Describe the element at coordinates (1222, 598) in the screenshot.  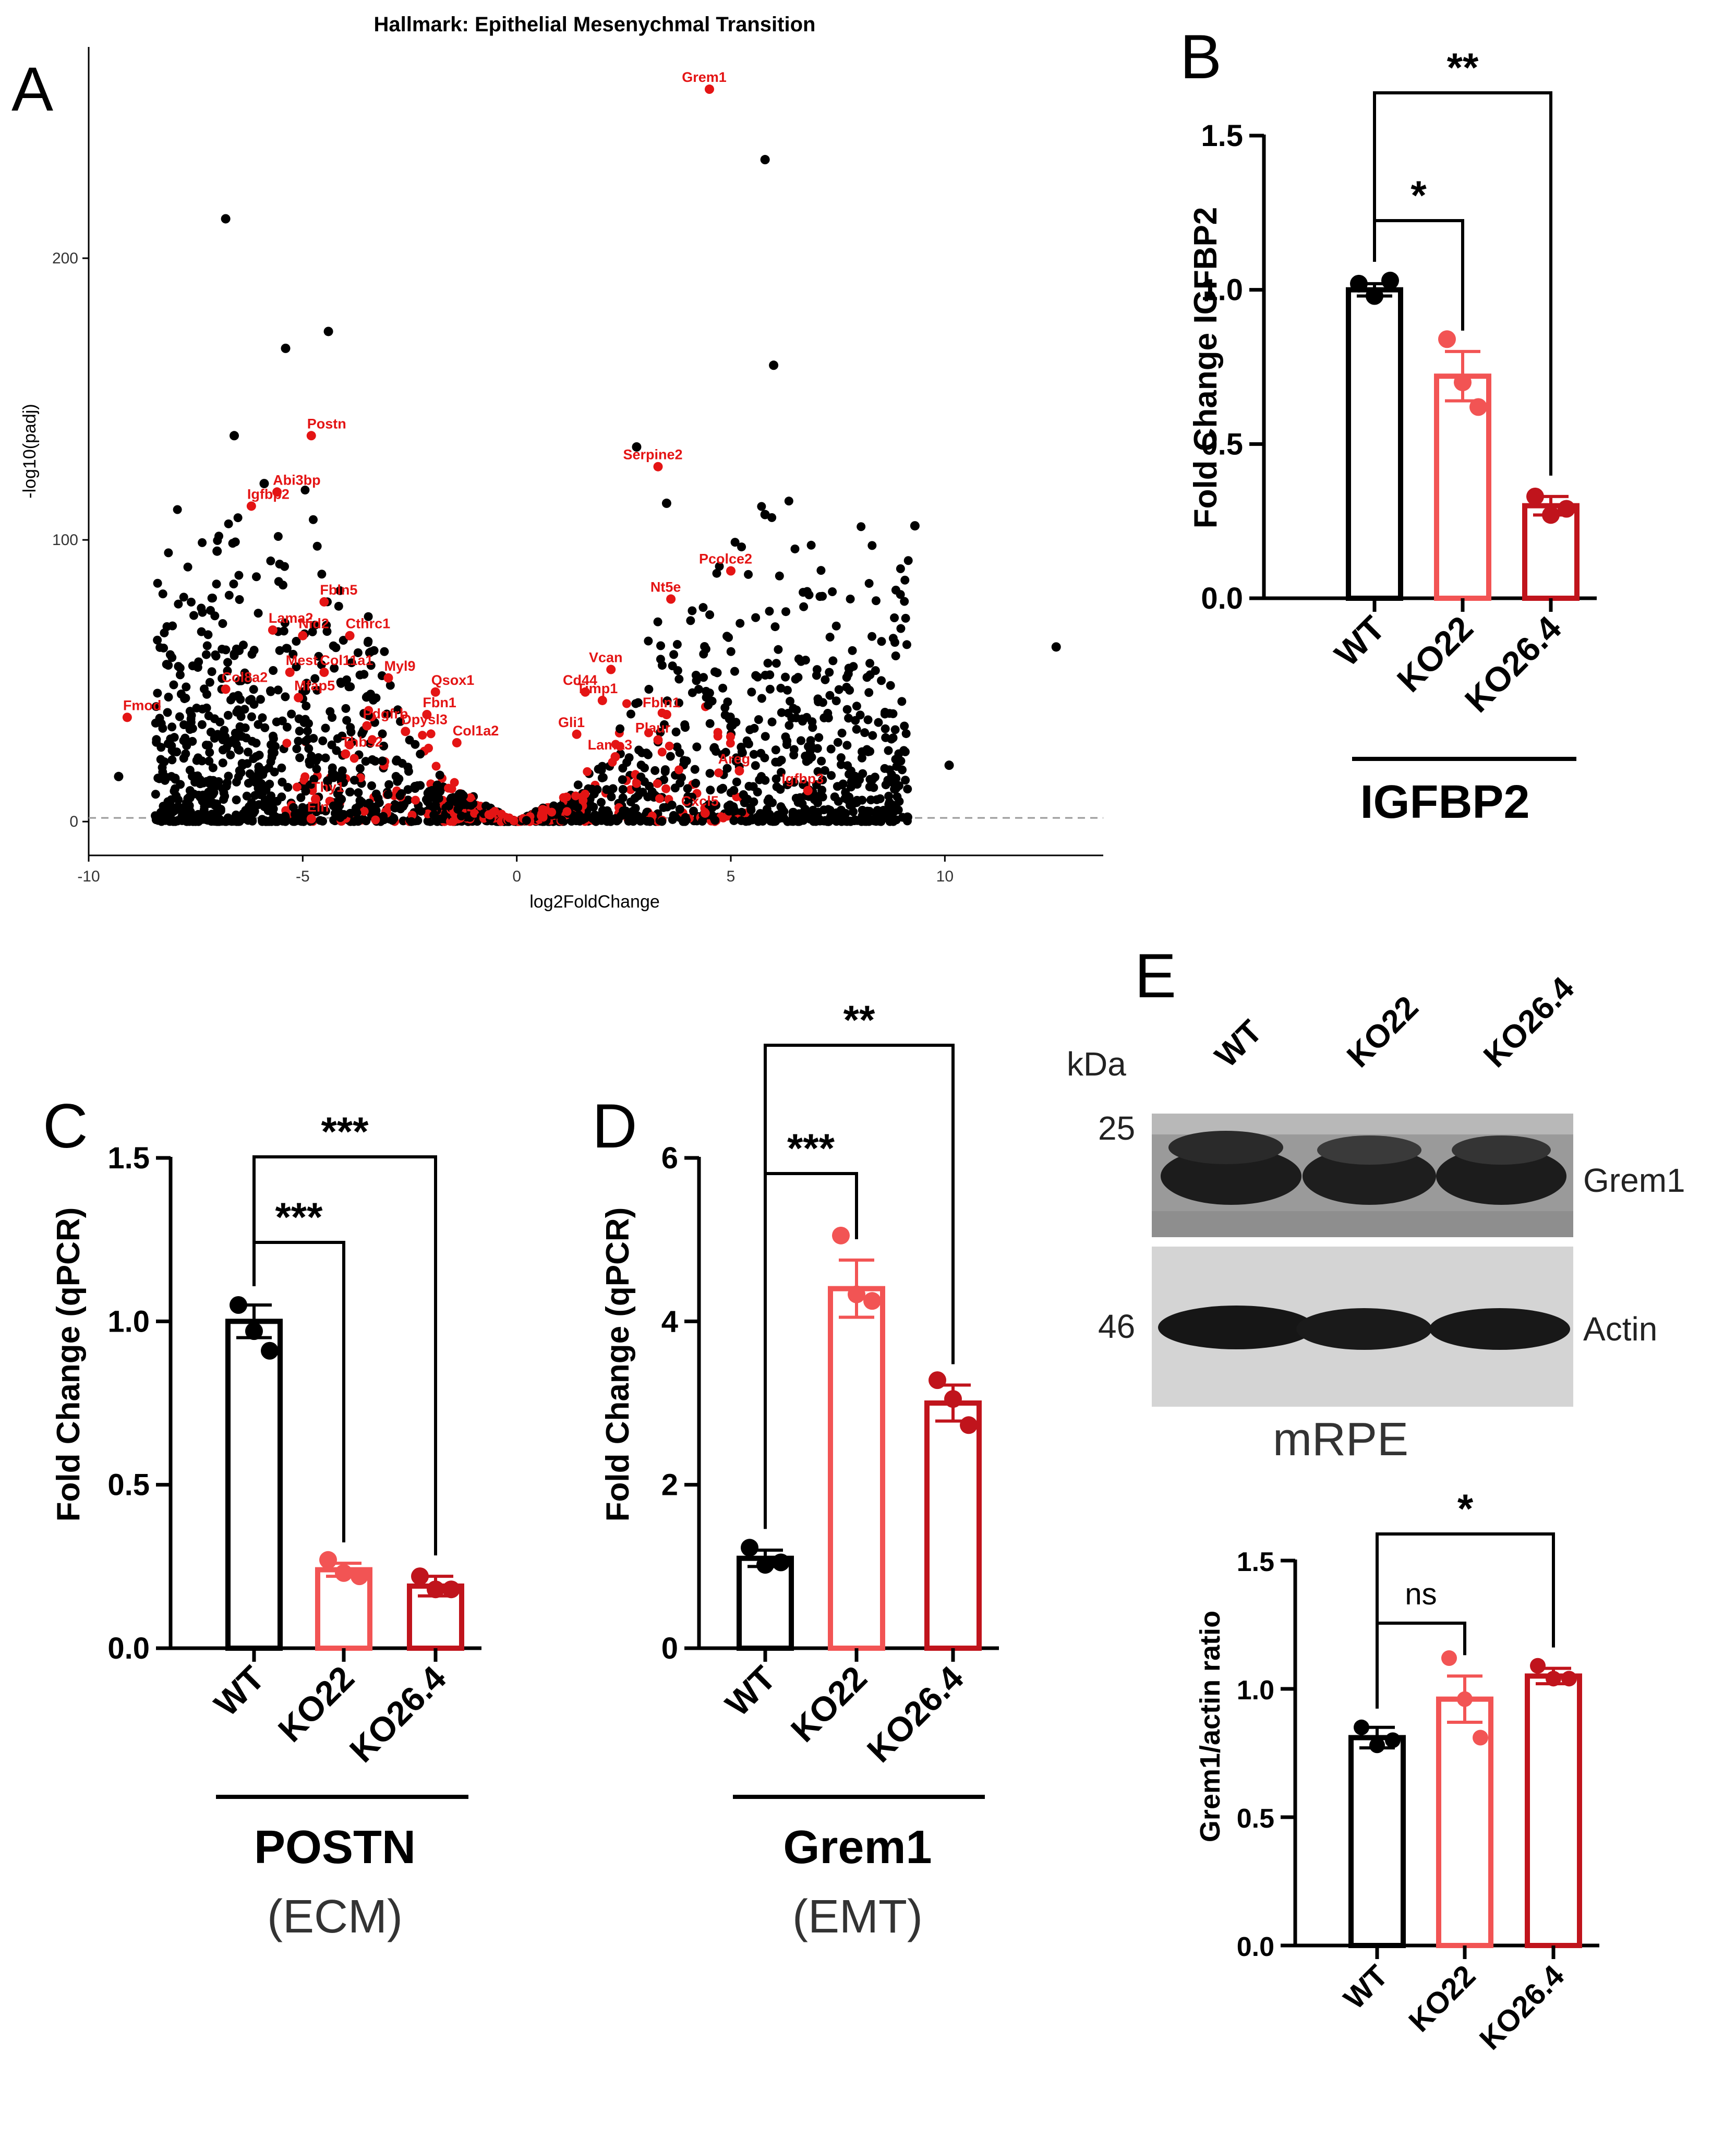
I see `y-tick-label: 0.0` at that location.